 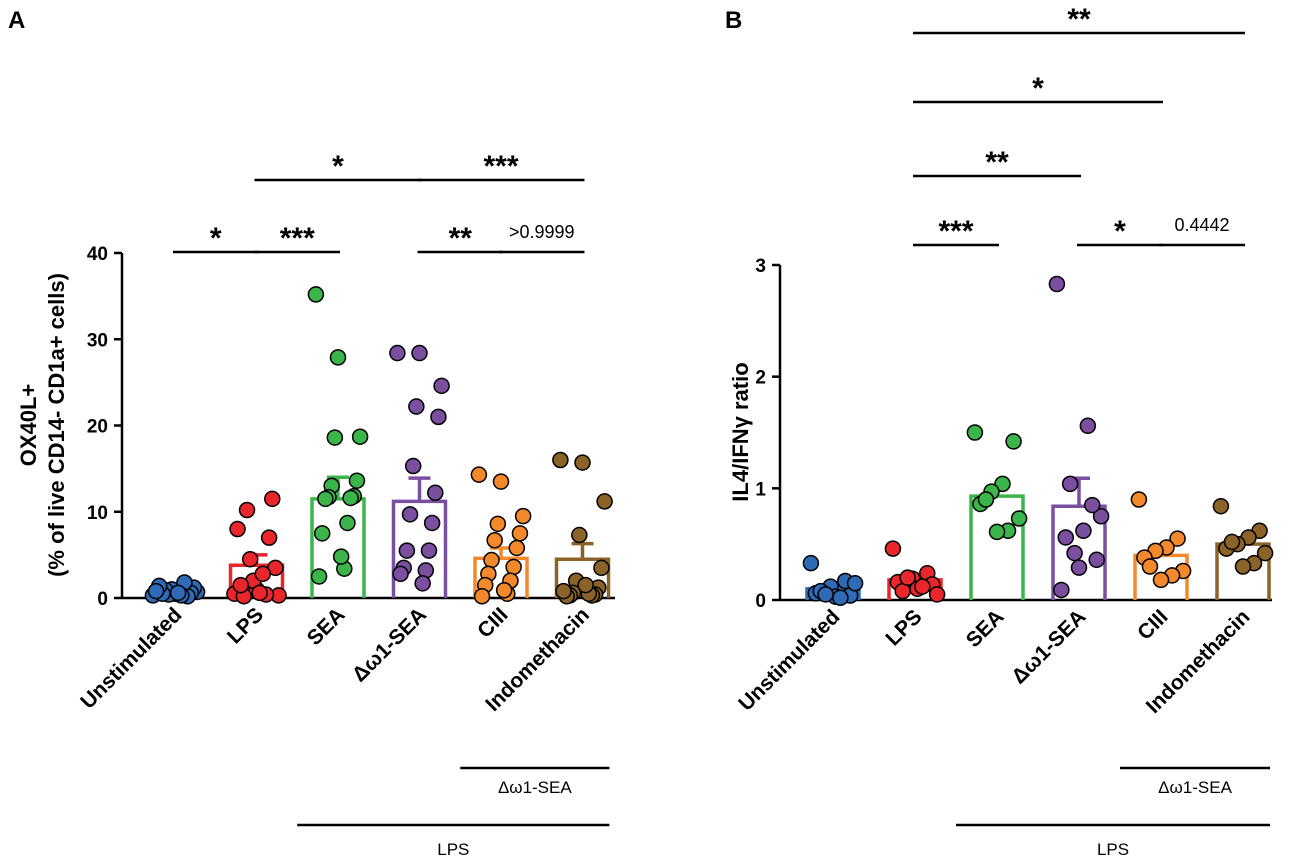 What do you see at coordinates (542, 232) in the screenshot?
I see `significance-label: >0.9999` at bounding box center [542, 232].